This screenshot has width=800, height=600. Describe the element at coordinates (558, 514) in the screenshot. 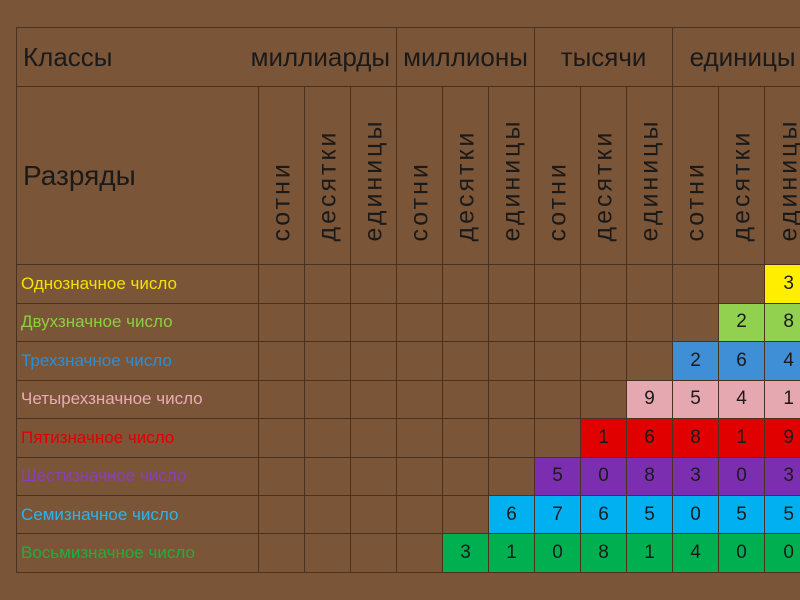

I see `digit-cell: 7` at that location.